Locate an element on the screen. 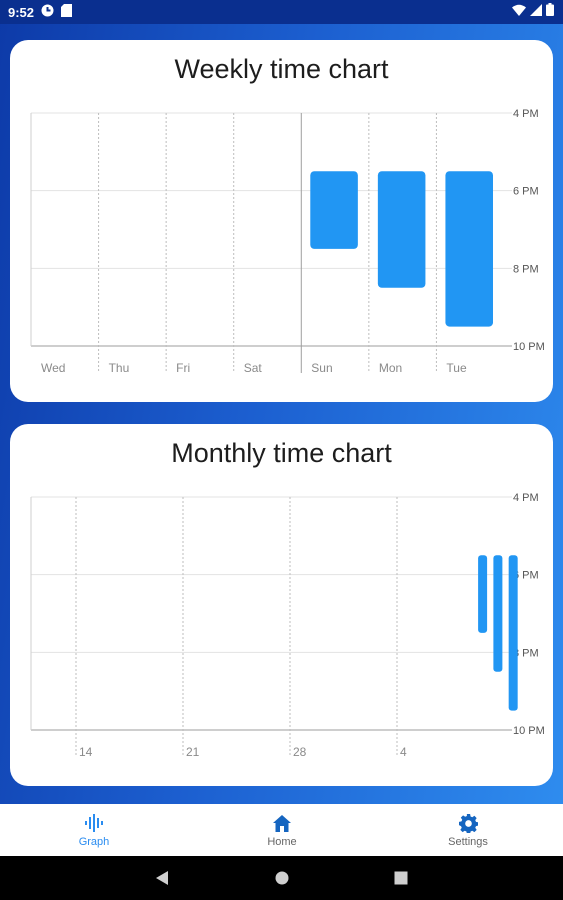 This screenshot has height=900, width=563. weekly-bar-mon is located at coordinates (401, 229).